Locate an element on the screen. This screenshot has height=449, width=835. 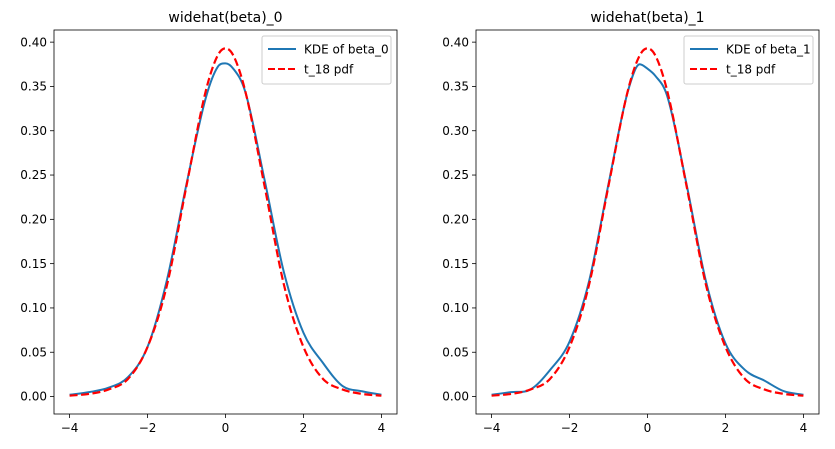
y-tick-label-1-3: 0.15 is located at coordinates (455, 264).